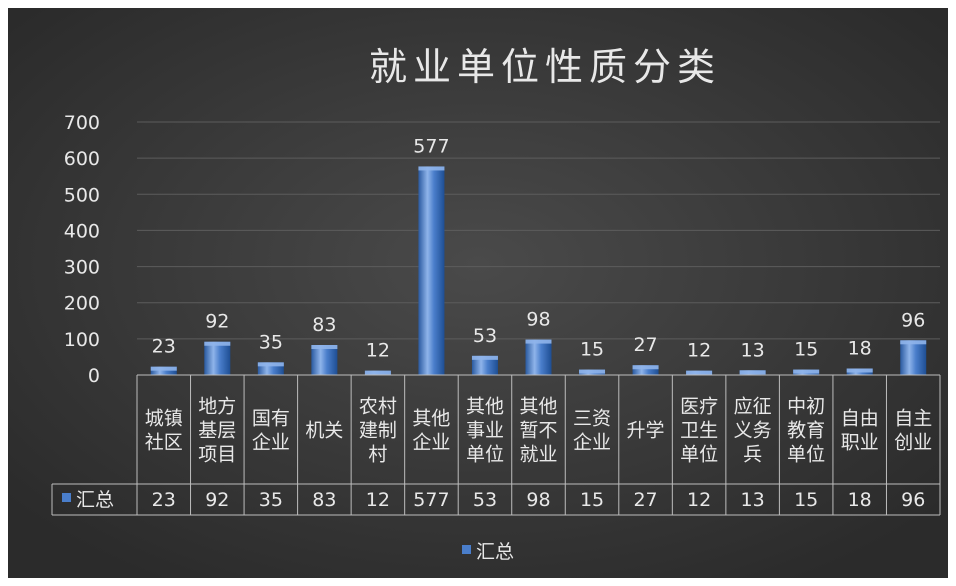 This screenshot has width=956, height=586. Describe the element at coordinates (806, 407) in the screenshot. I see `category-label: 中初` at that location.